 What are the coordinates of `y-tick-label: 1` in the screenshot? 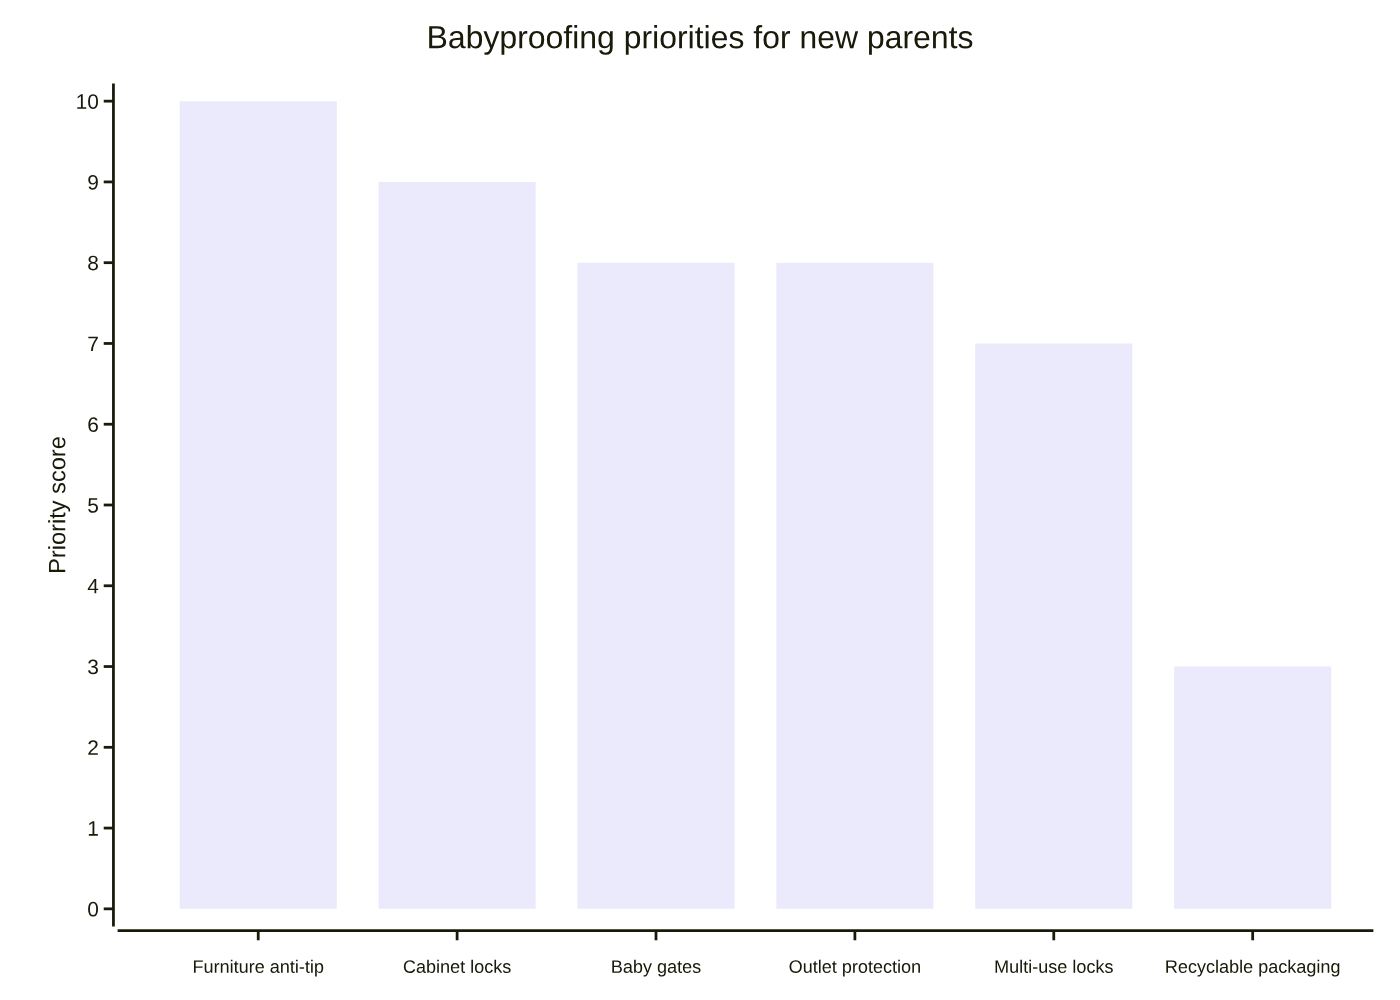 It's located at (93, 828).